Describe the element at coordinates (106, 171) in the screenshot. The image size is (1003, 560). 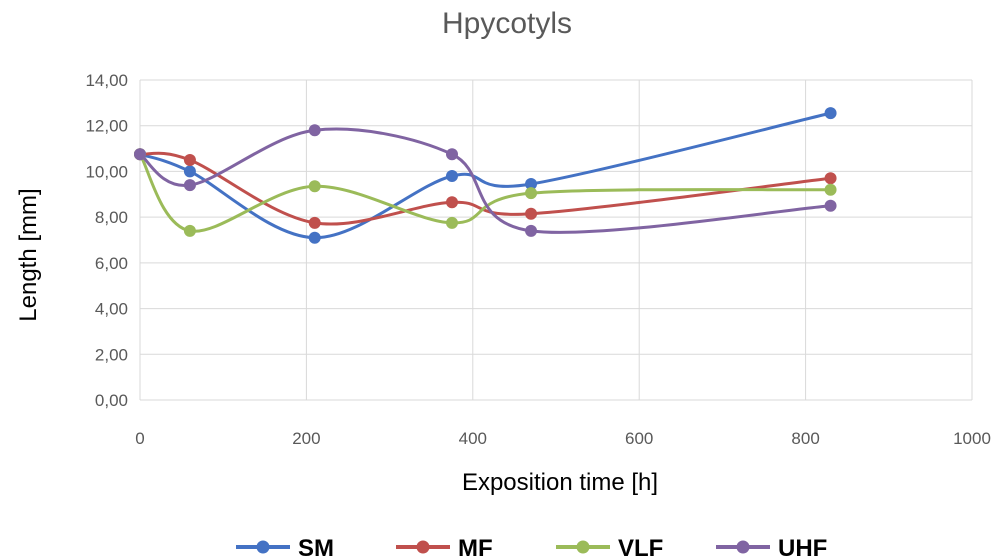
I see `y-tick-label: 10,00` at that location.